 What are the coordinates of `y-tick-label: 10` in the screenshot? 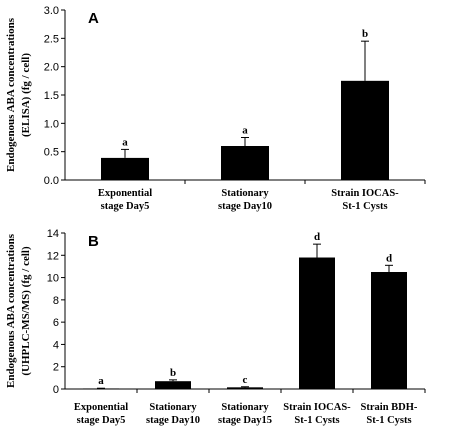 It's located at (53, 279).